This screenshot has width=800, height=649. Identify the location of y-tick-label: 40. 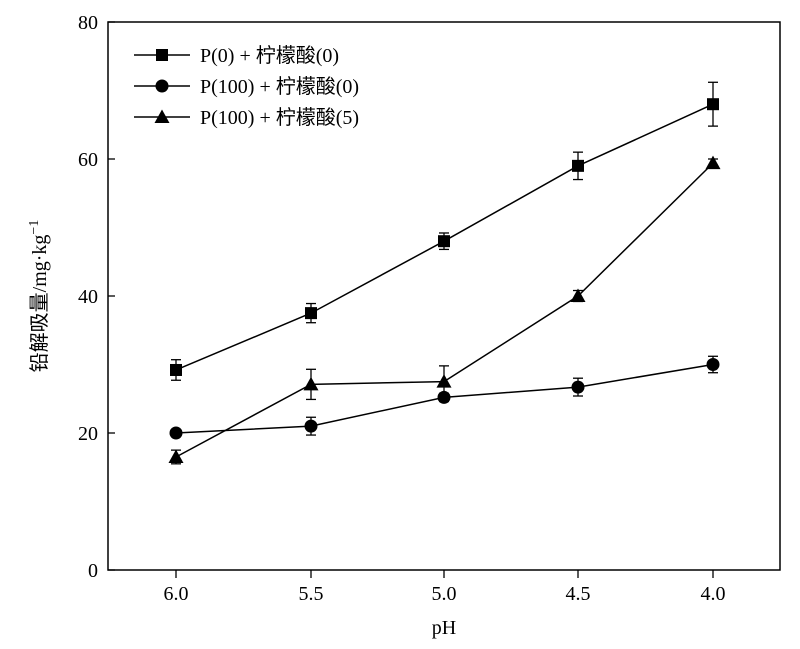
(88, 297).